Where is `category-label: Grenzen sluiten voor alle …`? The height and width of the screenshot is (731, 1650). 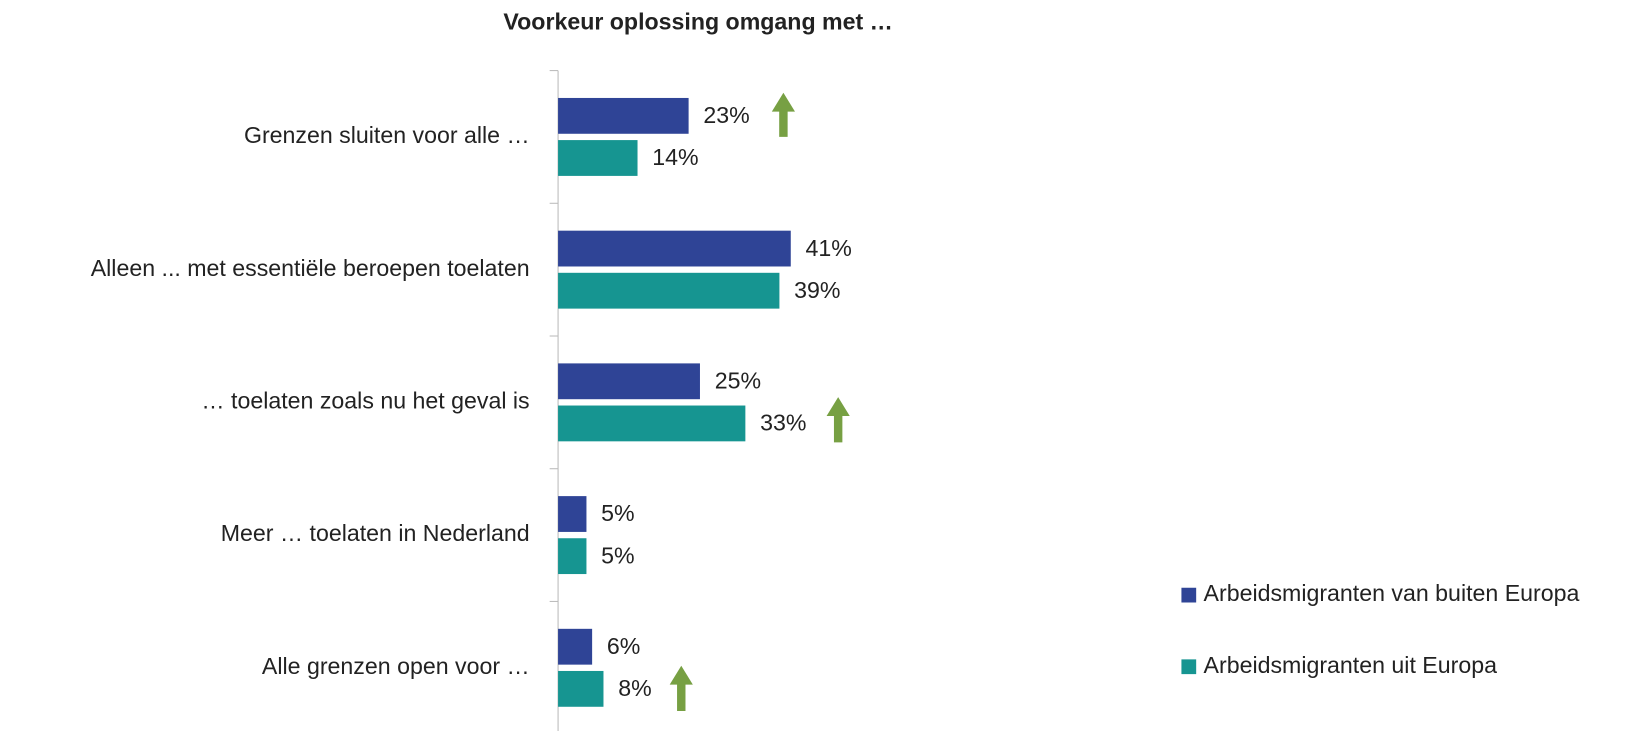
category-label: Grenzen sluiten voor alle … is located at coordinates (387, 135).